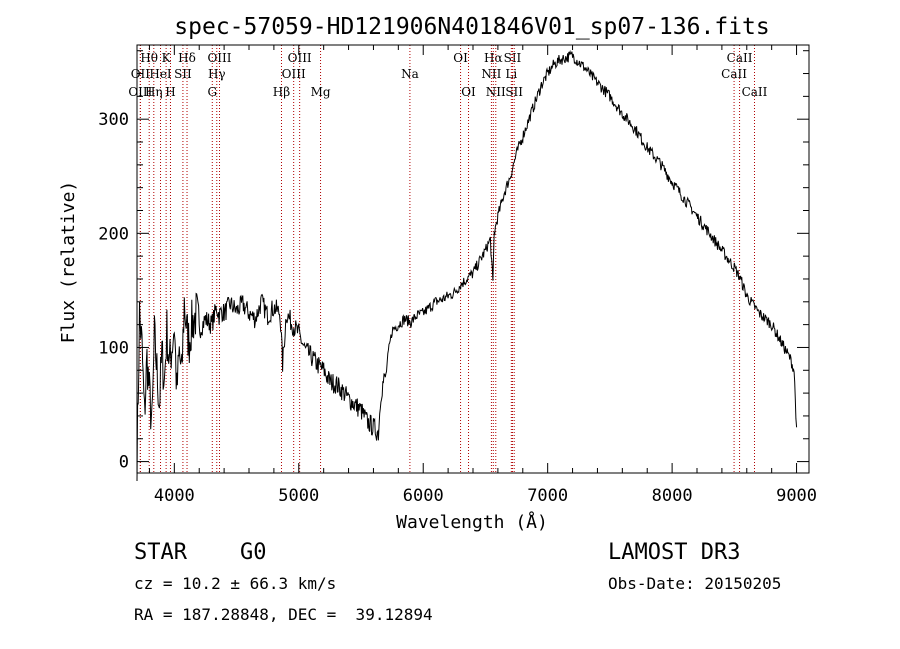  Describe the element at coordinates (160, 74) in the screenshot. I see `spectral-line-label: HeI` at that location.